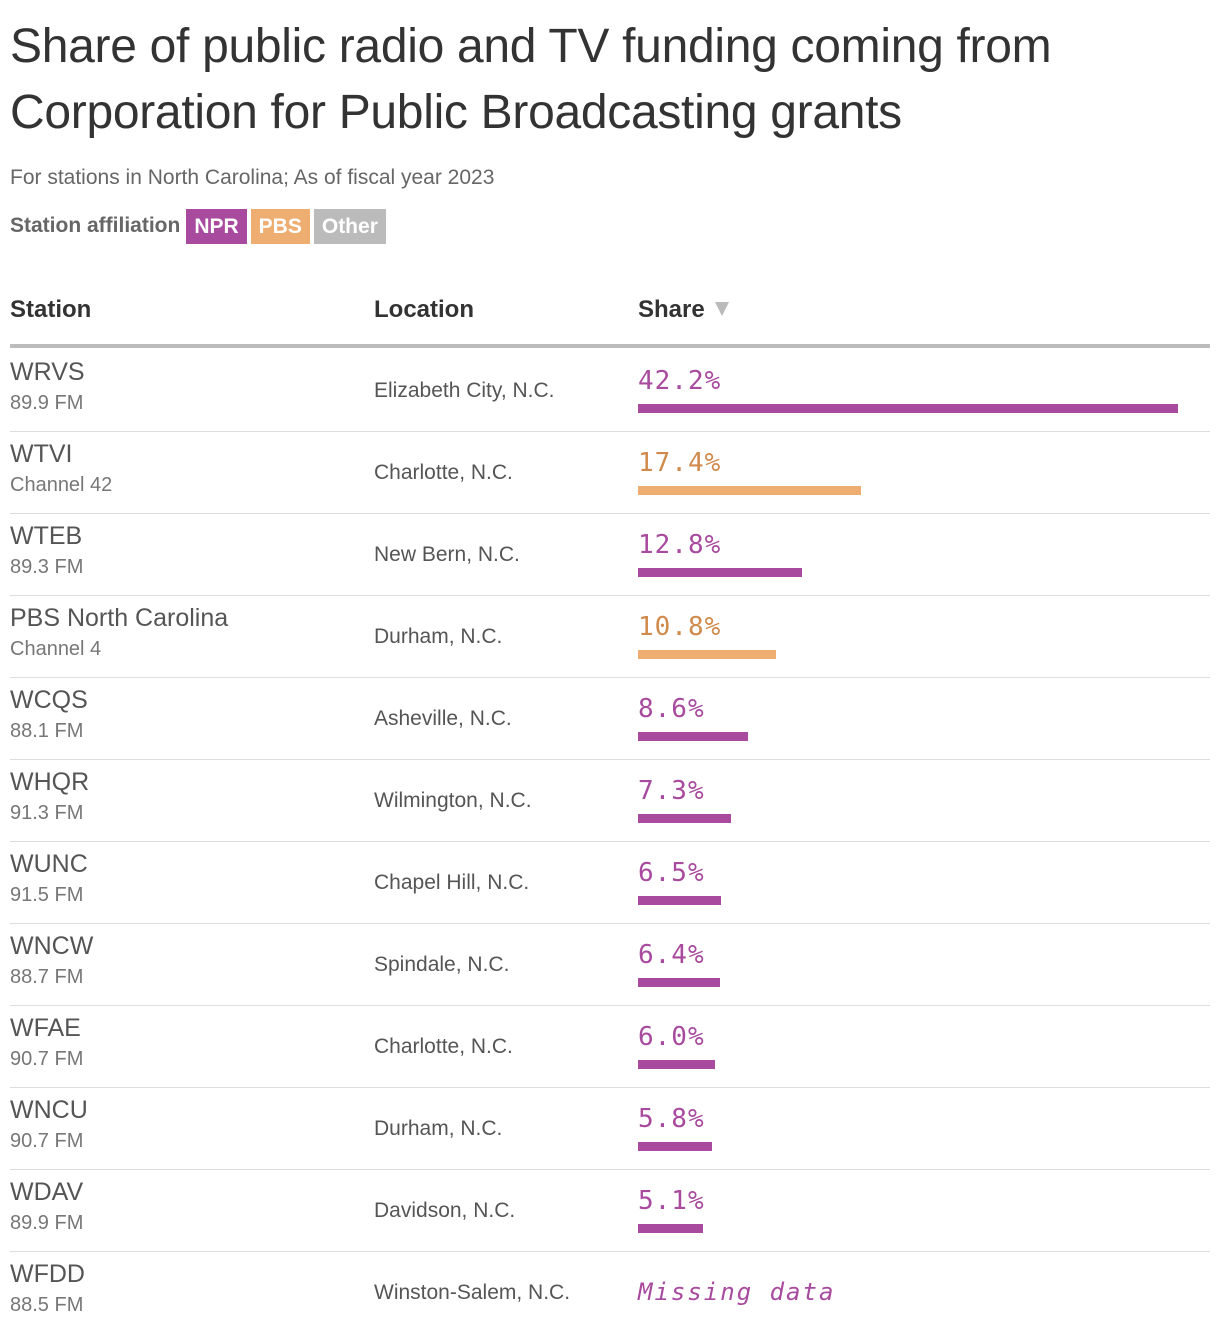 This screenshot has height=1342, width=1220. I want to click on legend-label: Station affiliation, so click(95, 225).